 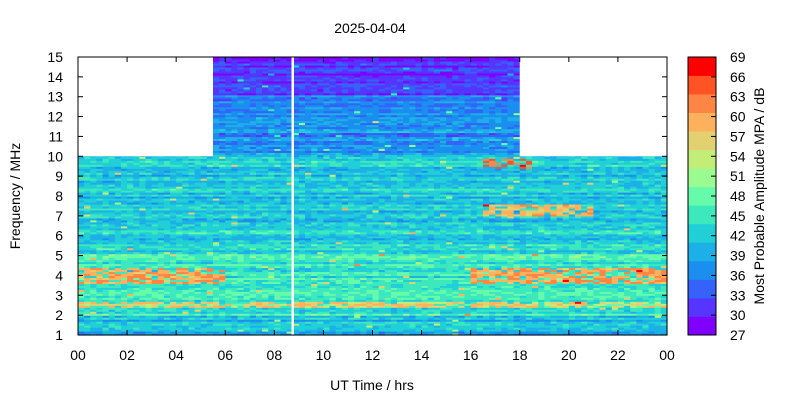 I want to click on chart-title: 2025-04-04, so click(x=370, y=28).